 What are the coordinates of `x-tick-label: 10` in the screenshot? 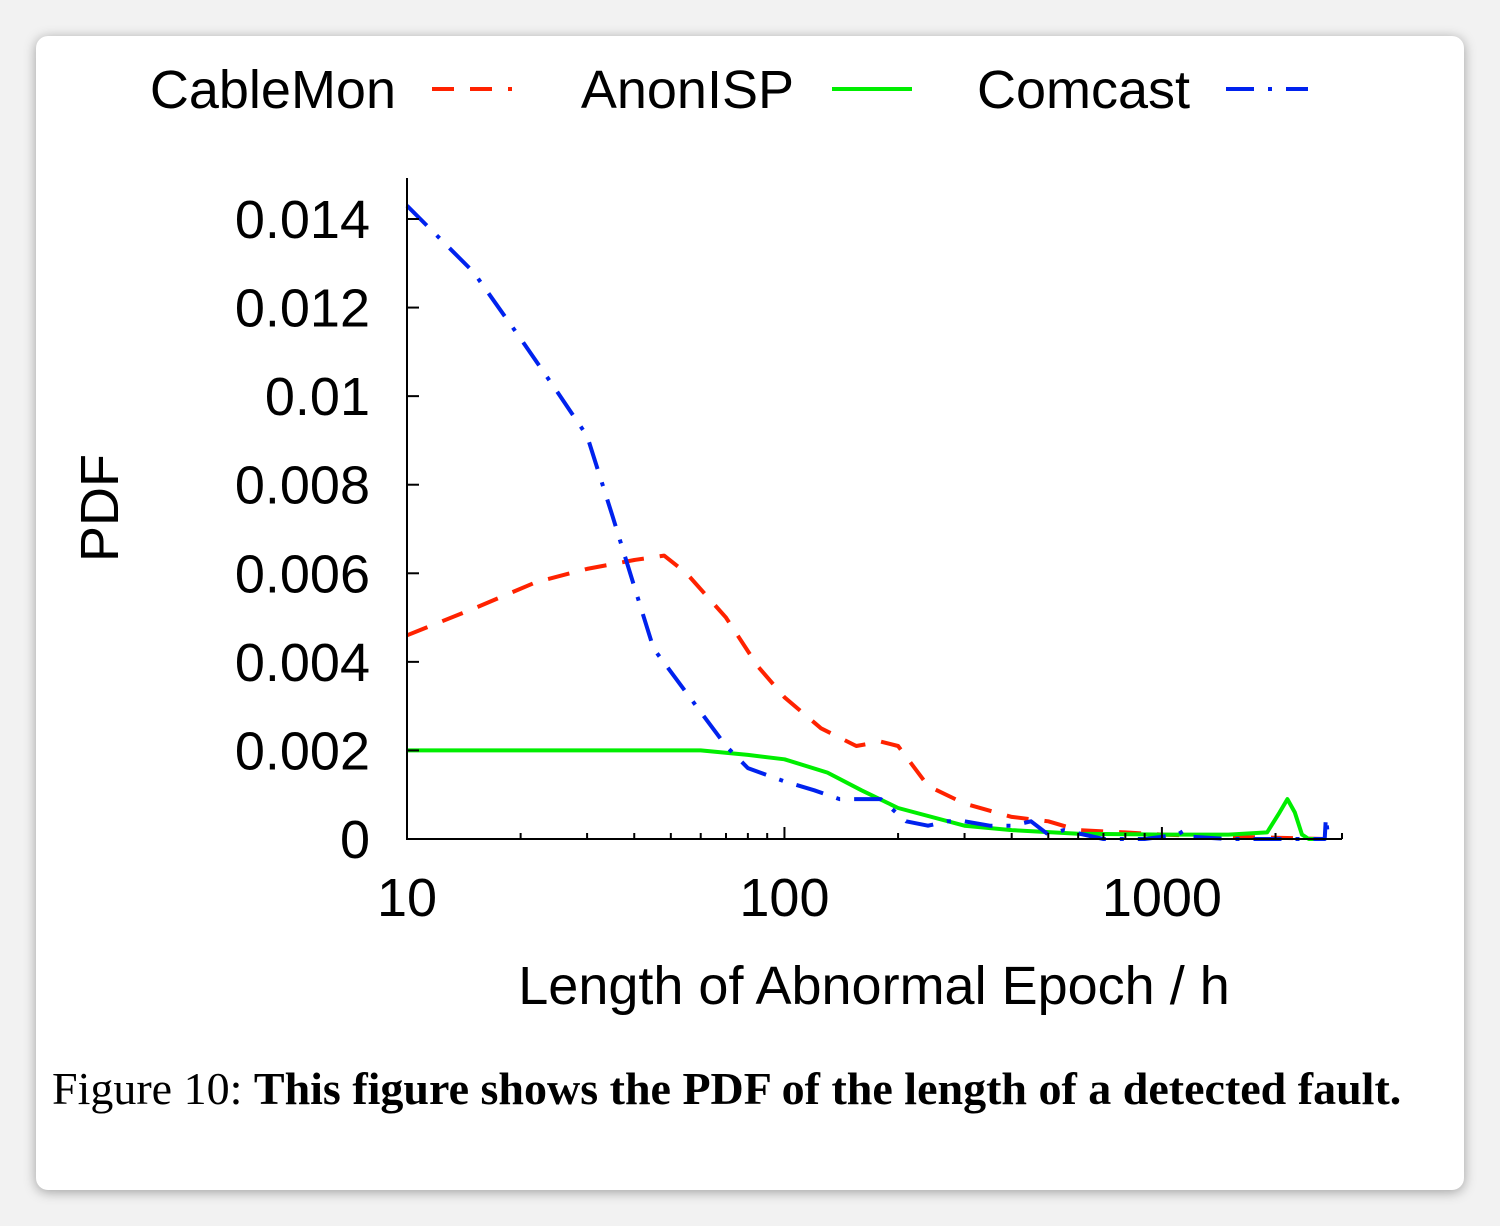 It's located at (407, 898).